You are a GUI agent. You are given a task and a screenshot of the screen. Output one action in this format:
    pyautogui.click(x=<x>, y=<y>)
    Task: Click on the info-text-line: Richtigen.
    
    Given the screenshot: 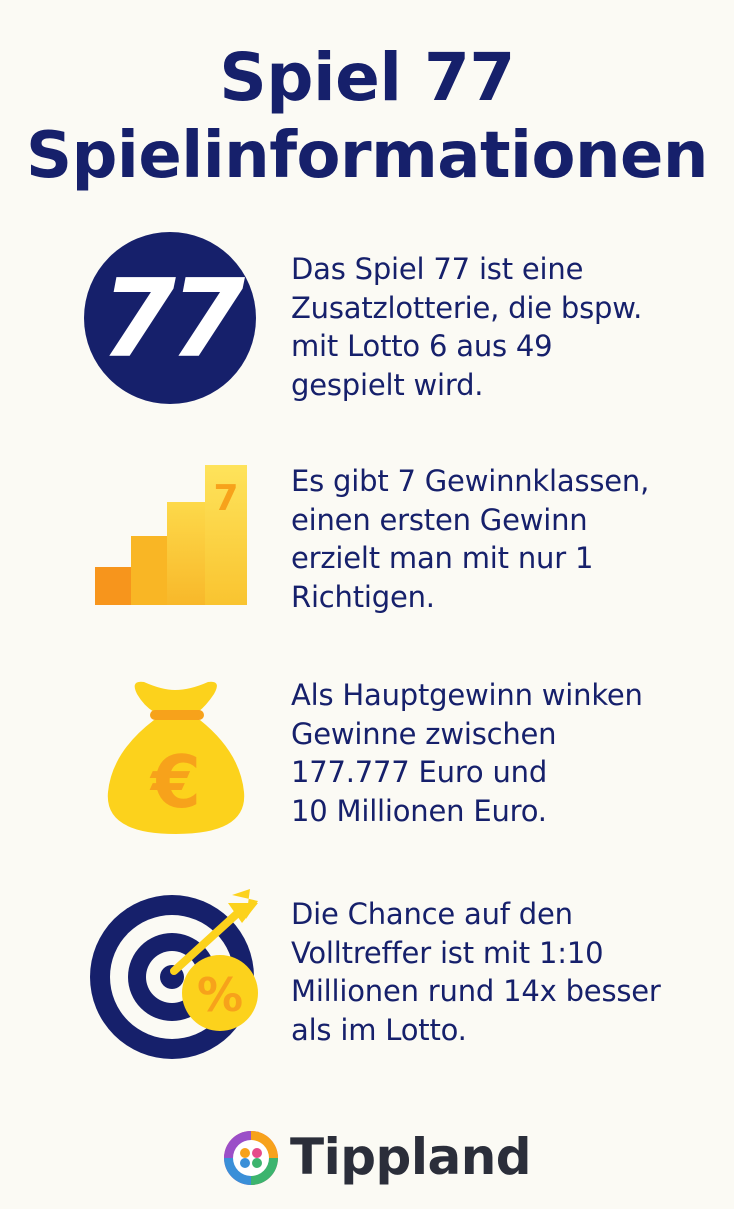 What is the action you would take?
    pyautogui.click(x=363, y=596)
    